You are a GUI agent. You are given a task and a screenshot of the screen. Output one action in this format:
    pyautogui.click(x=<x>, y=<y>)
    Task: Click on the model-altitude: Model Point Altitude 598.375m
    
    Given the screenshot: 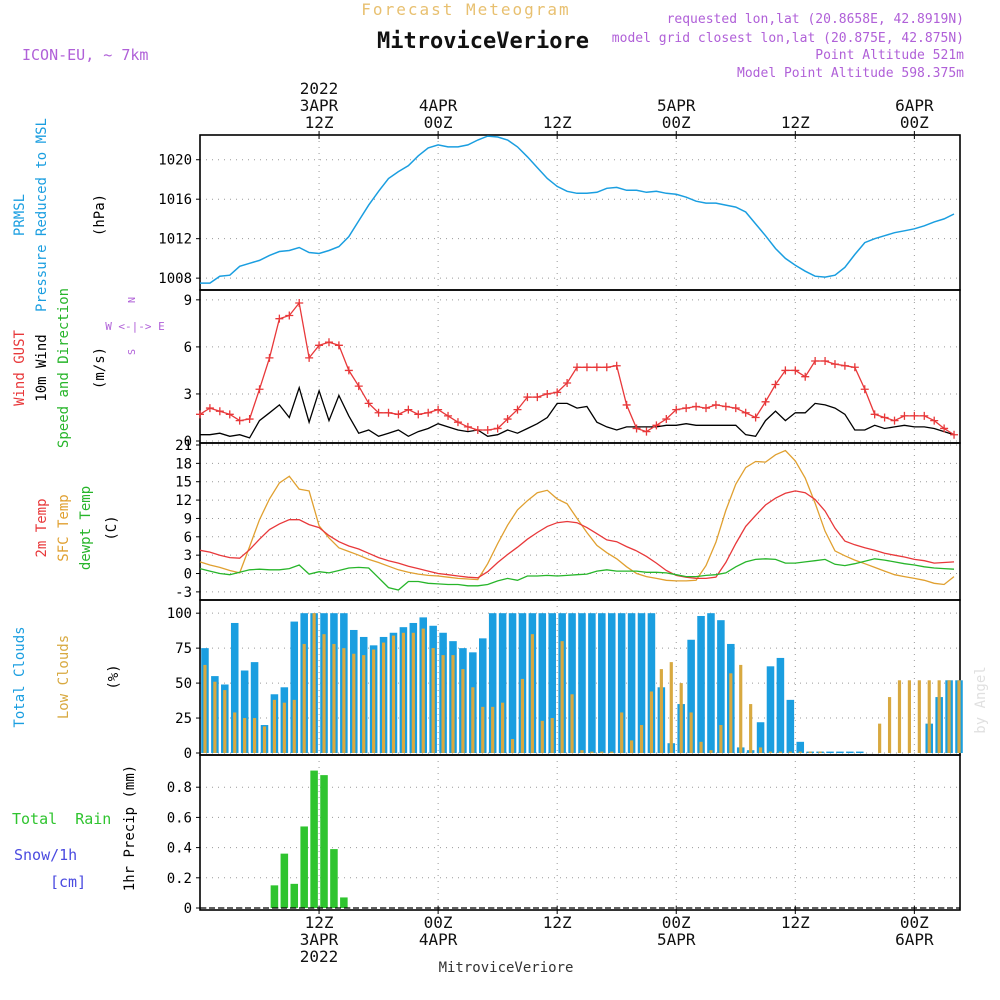 What is the action you would take?
    pyautogui.click(x=850, y=73)
    